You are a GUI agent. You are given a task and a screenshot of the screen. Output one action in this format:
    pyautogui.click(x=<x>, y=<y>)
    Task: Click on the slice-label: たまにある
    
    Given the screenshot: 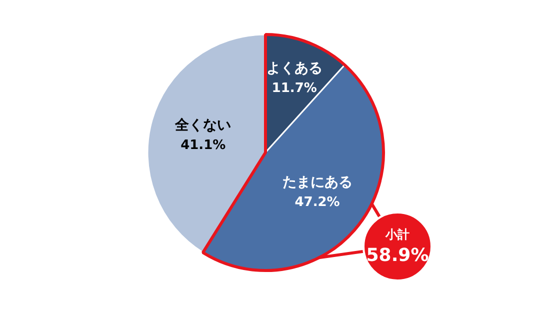 What is the action you would take?
    pyautogui.click(x=317, y=182)
    